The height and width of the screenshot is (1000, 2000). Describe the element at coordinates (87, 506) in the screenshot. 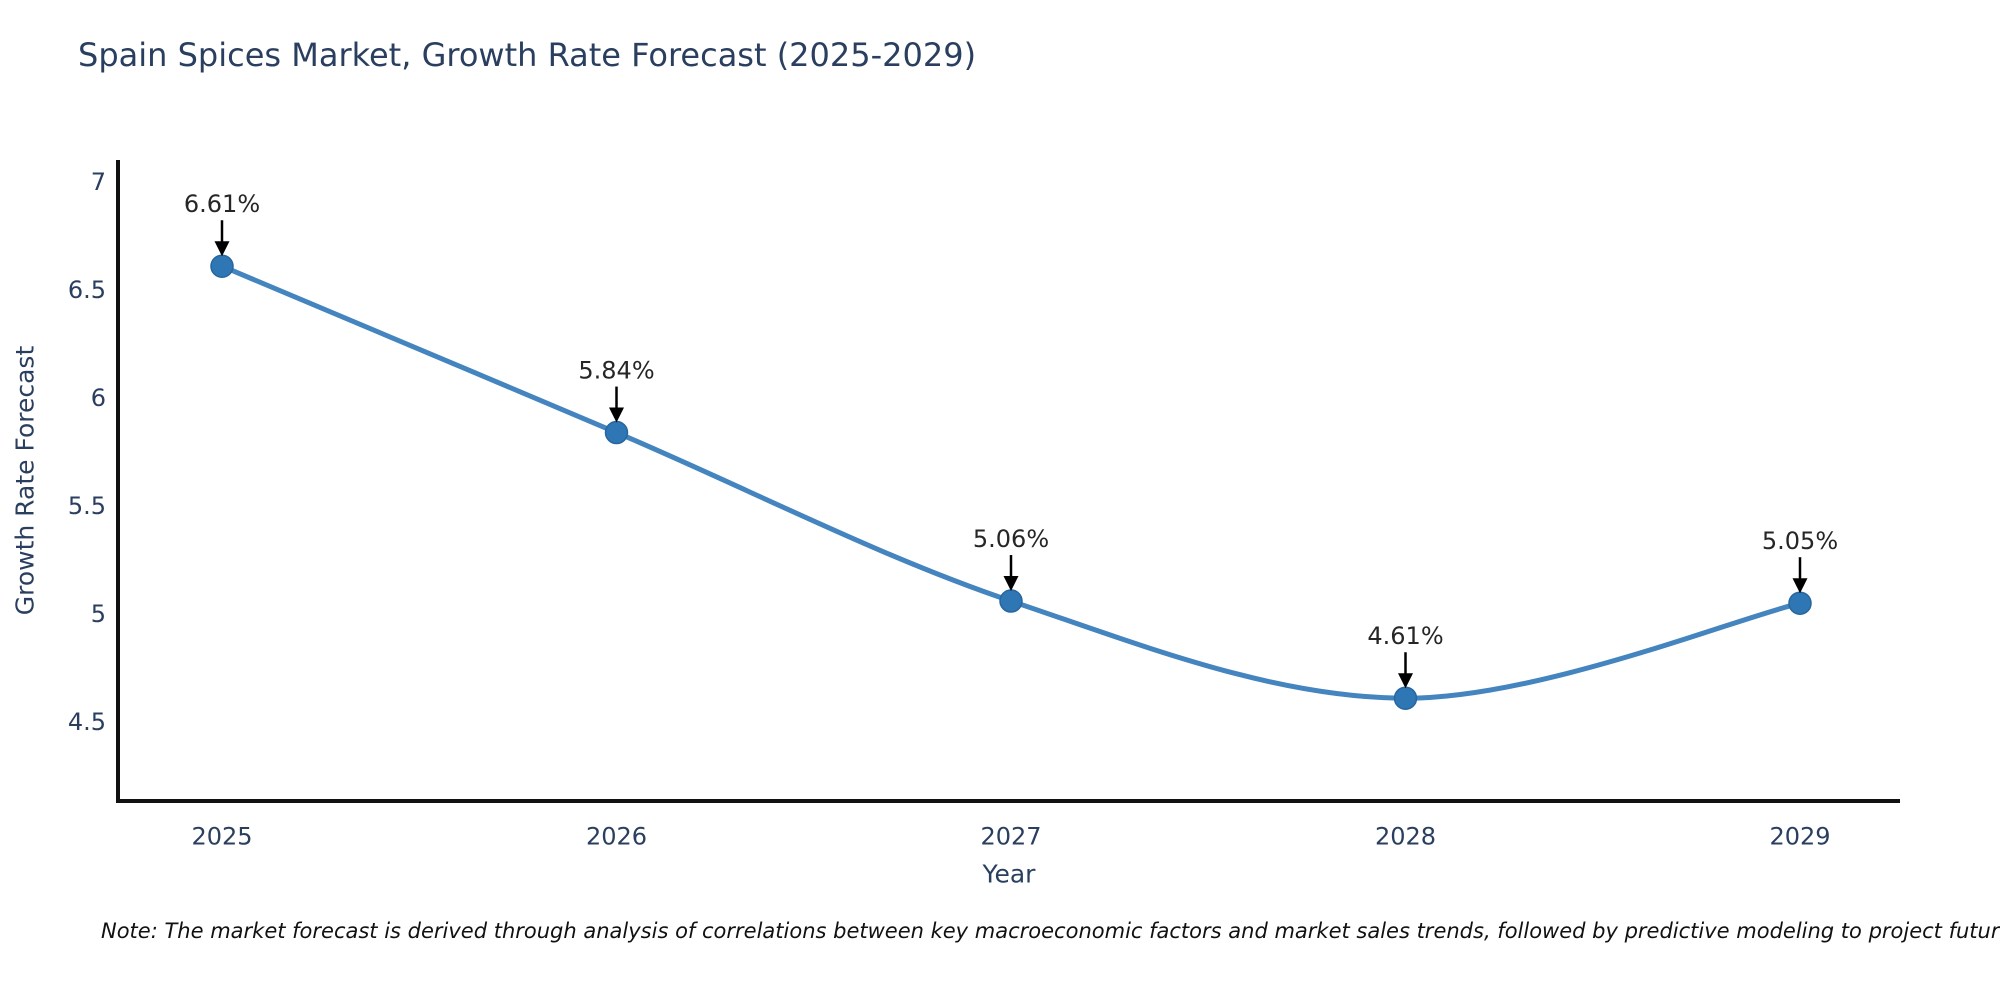

I see `y-tick-label: 5.5` at that location.